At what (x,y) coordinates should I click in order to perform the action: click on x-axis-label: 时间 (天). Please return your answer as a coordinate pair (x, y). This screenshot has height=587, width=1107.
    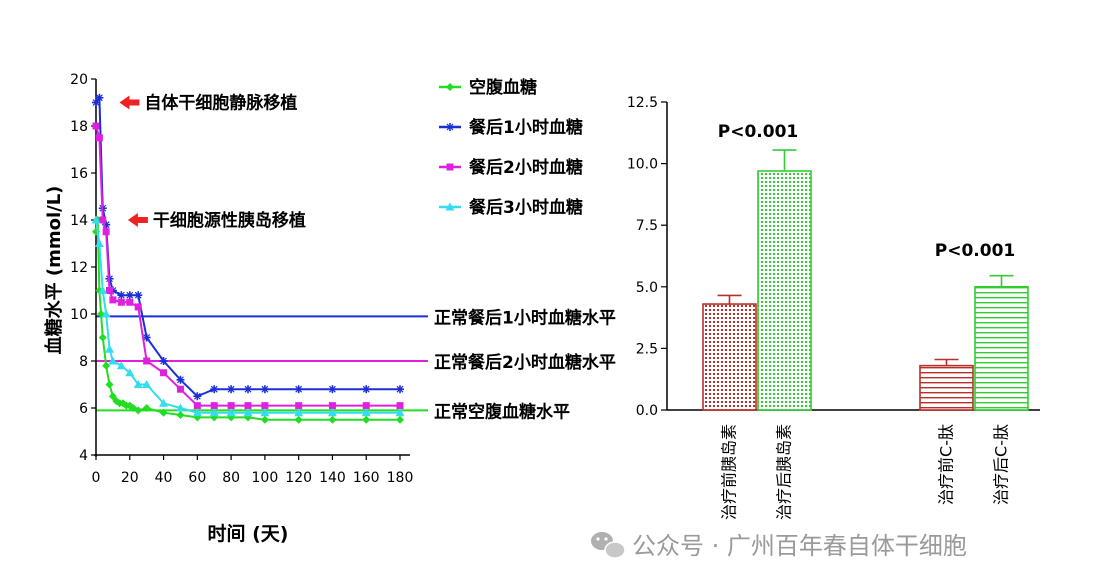
    Looking at the image, I should click on (248, 534).